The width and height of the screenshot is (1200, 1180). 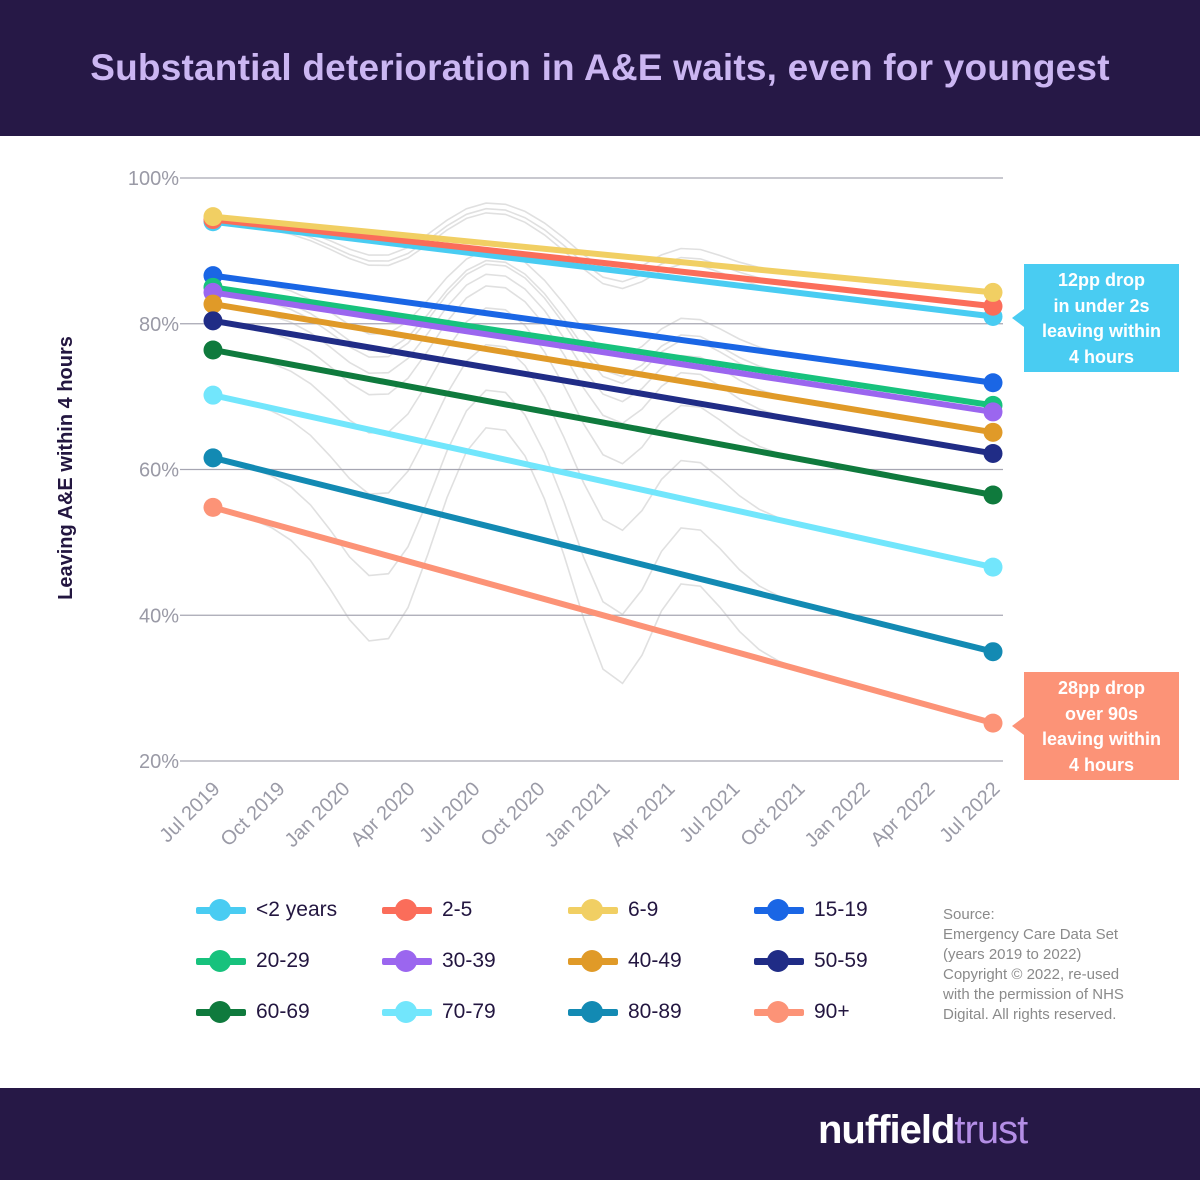 What do you see at coordinates (655, 1011) in the screenshot?
I see `legend-label: 80-89` at bounding box center [655, 1011].